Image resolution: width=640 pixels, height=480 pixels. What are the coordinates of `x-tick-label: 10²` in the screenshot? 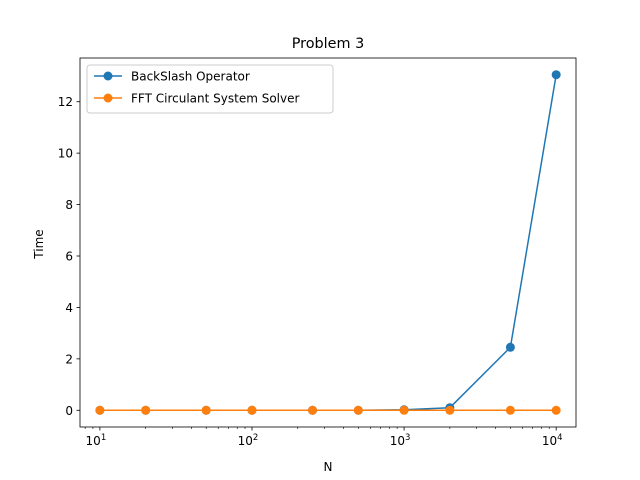 It's located at (248, 440).